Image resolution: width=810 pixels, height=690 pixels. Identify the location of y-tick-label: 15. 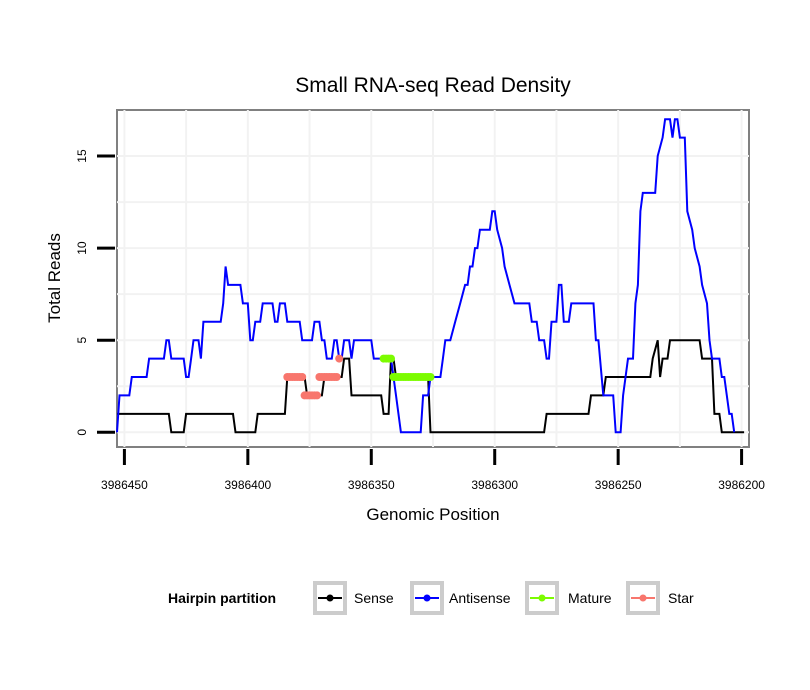
(82, 156).